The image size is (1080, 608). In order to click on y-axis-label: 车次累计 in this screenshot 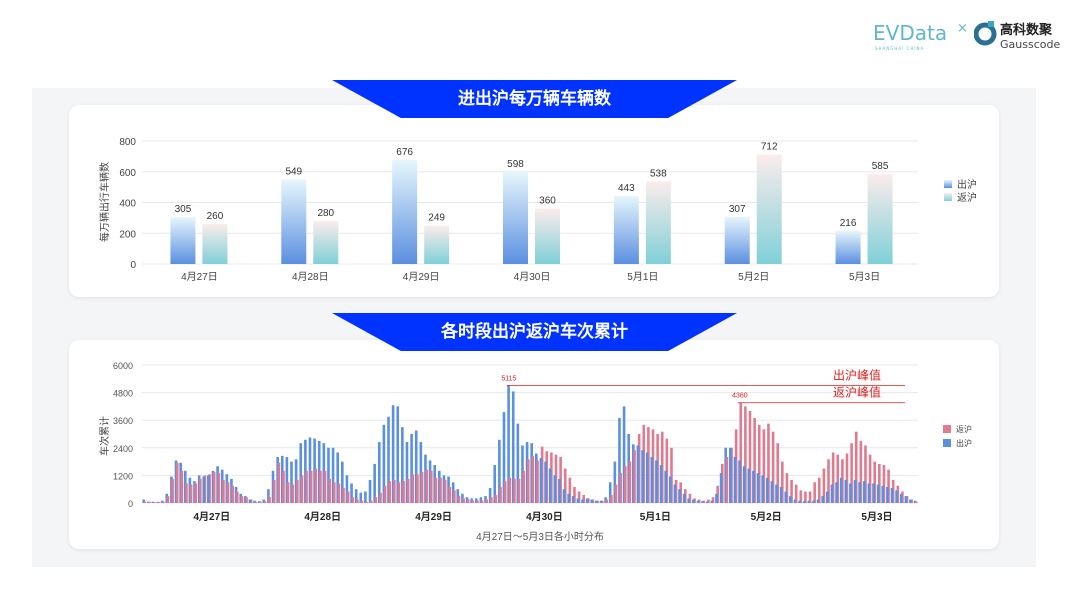, I will do `click(104, 436)`.